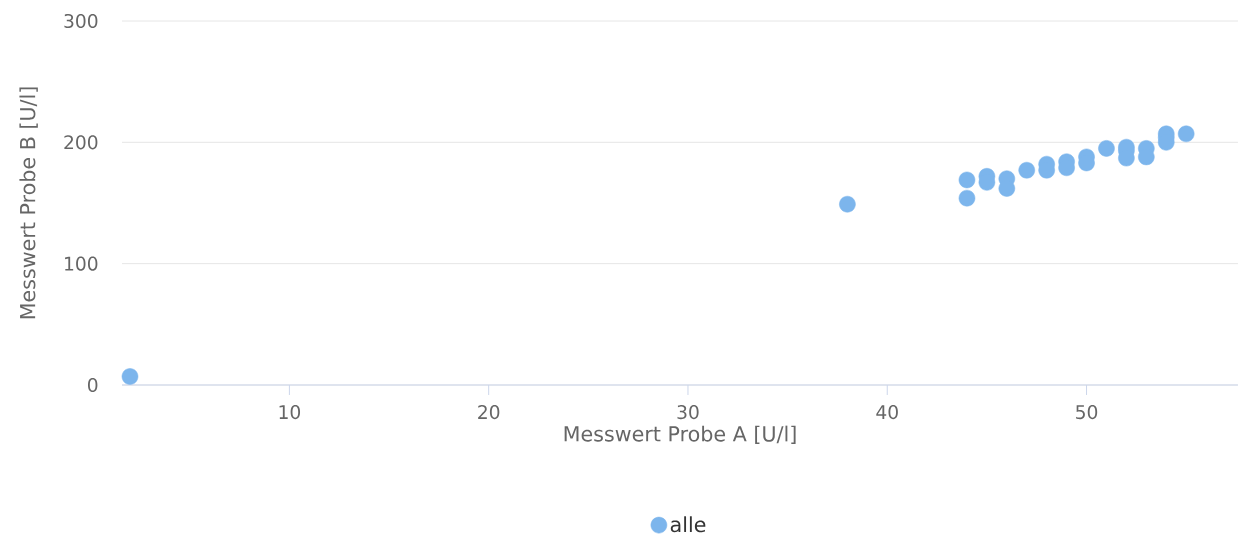  I want to click on y-tick-label: 100, so click(81, 263).